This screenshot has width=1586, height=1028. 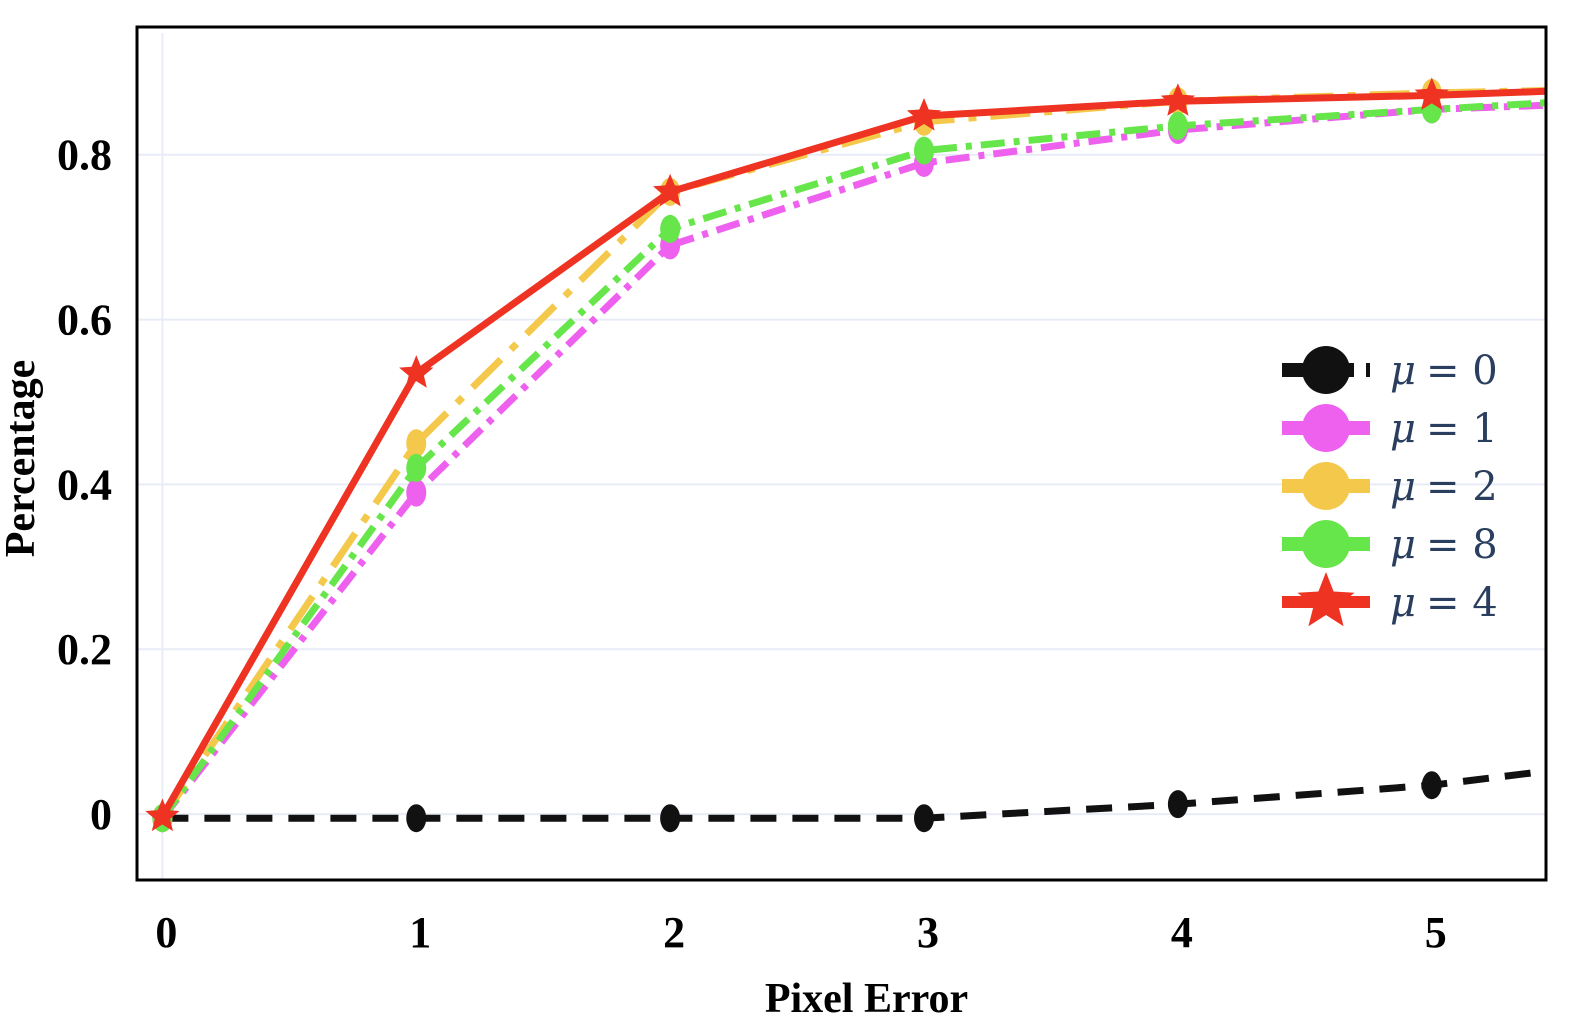 What do you see at coordinates (800, 932) in the screenshot?
I see `x-tick-labels: 0 1 2 3 4 5` at bounding box center [800, 932].